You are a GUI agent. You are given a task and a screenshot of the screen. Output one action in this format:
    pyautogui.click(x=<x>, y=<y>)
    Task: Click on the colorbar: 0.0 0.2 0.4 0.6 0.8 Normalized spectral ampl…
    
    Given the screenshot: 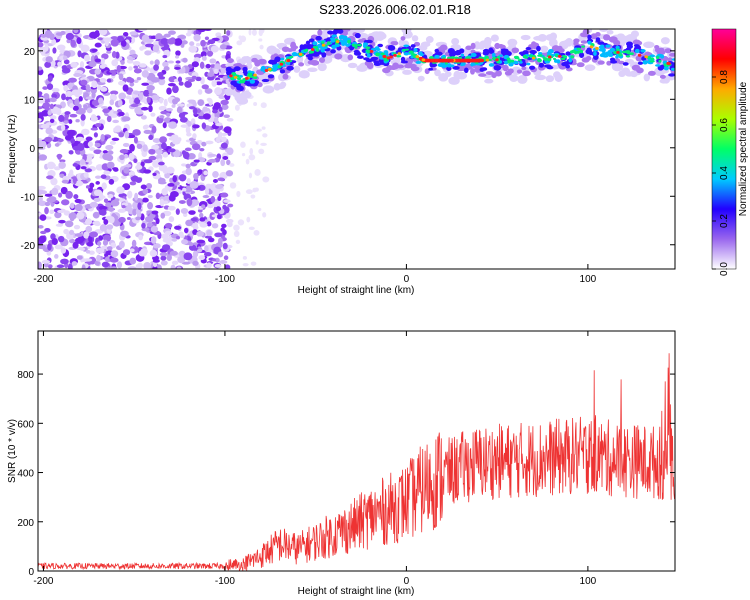 What is the action you would take?
    pyautogui.click(x=730, y=152)
    